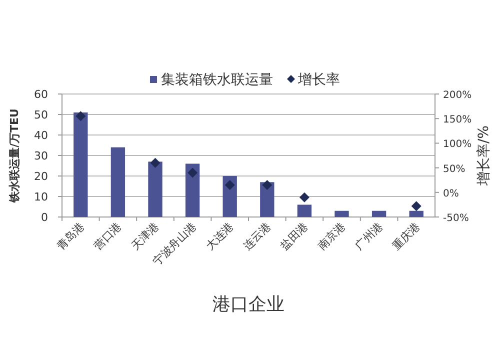 The height and width of the screenshot is (362, 500). I want to click on x-tick-label: 连云港, so click(257, 236).